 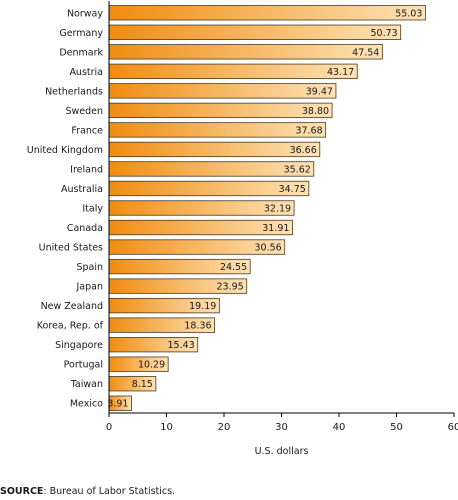 What do you see at coordinates (86, 404) in the screenshot?
I see `category-label: Mexico` at bounding box center [86, 404].